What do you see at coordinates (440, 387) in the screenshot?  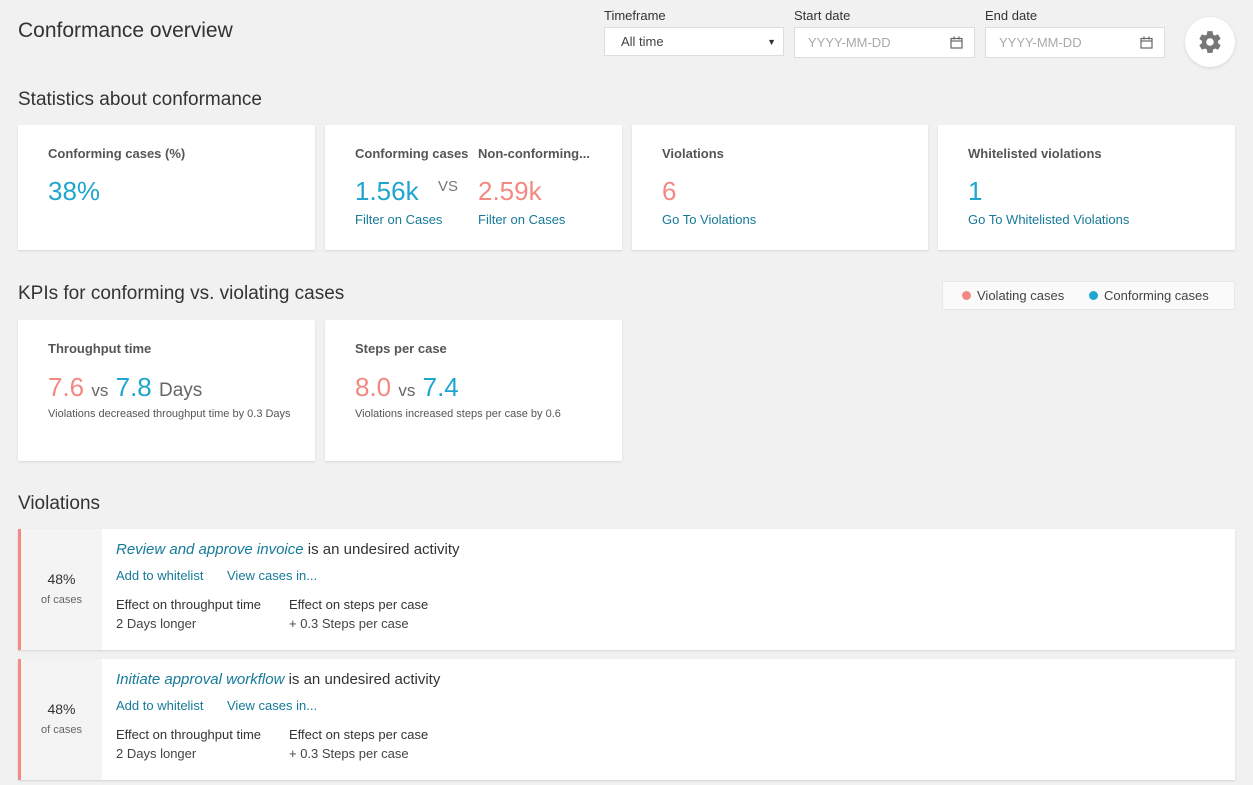 I see `conforming-value: 7.4` at bounding box center [440, 387].